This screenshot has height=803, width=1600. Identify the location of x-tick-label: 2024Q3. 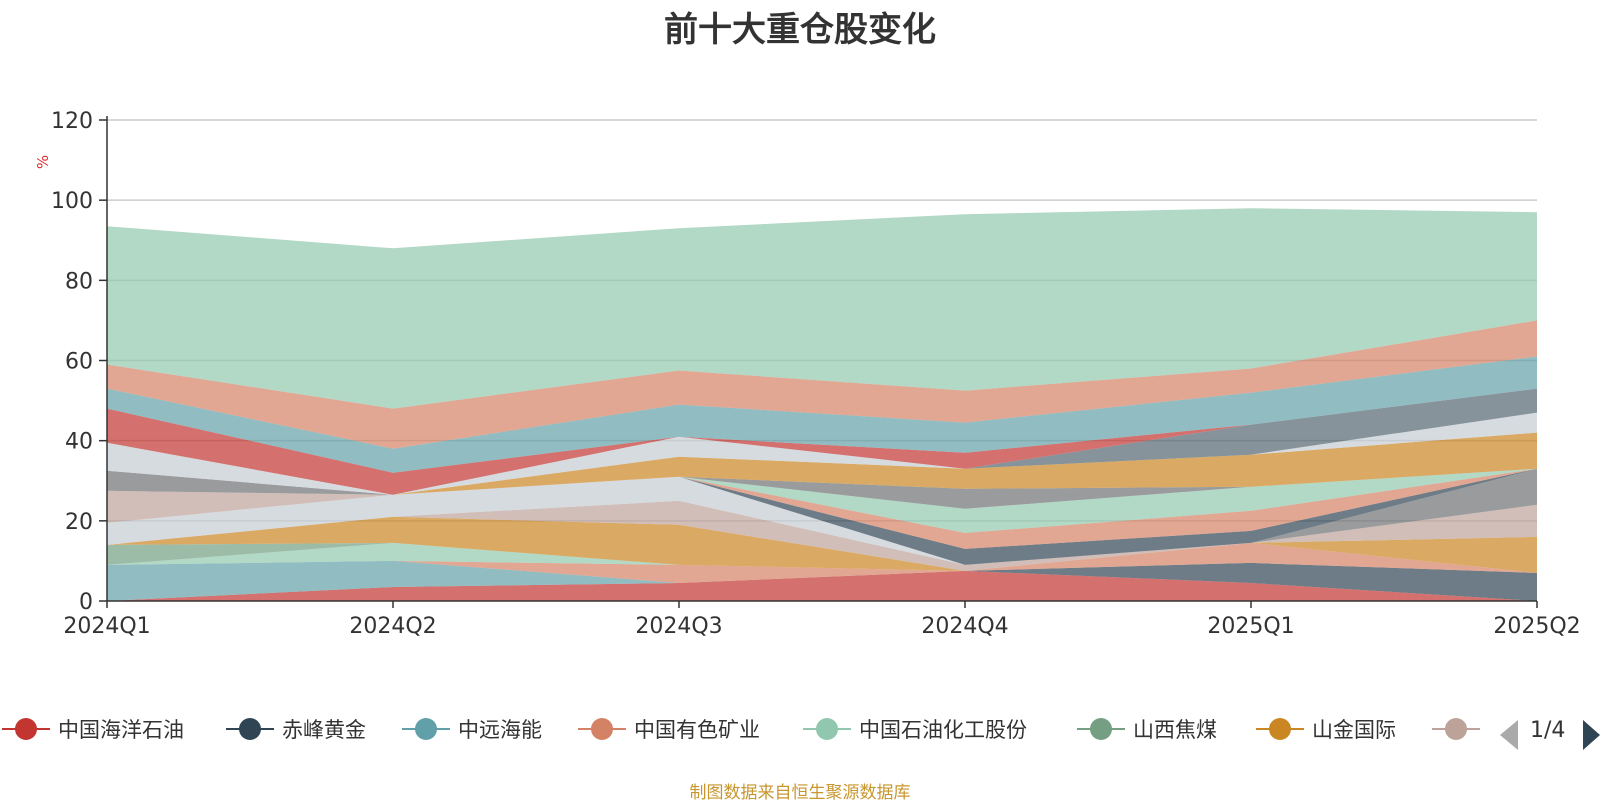
(678, 626).